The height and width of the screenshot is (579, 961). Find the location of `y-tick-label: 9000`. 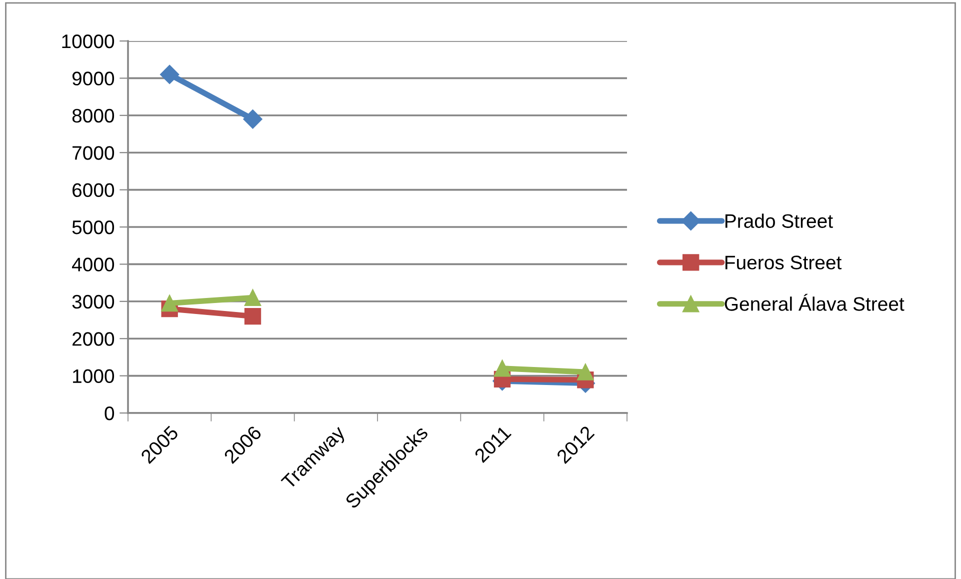

y-tick-label: 9000 is located at coordinates (93, 79).